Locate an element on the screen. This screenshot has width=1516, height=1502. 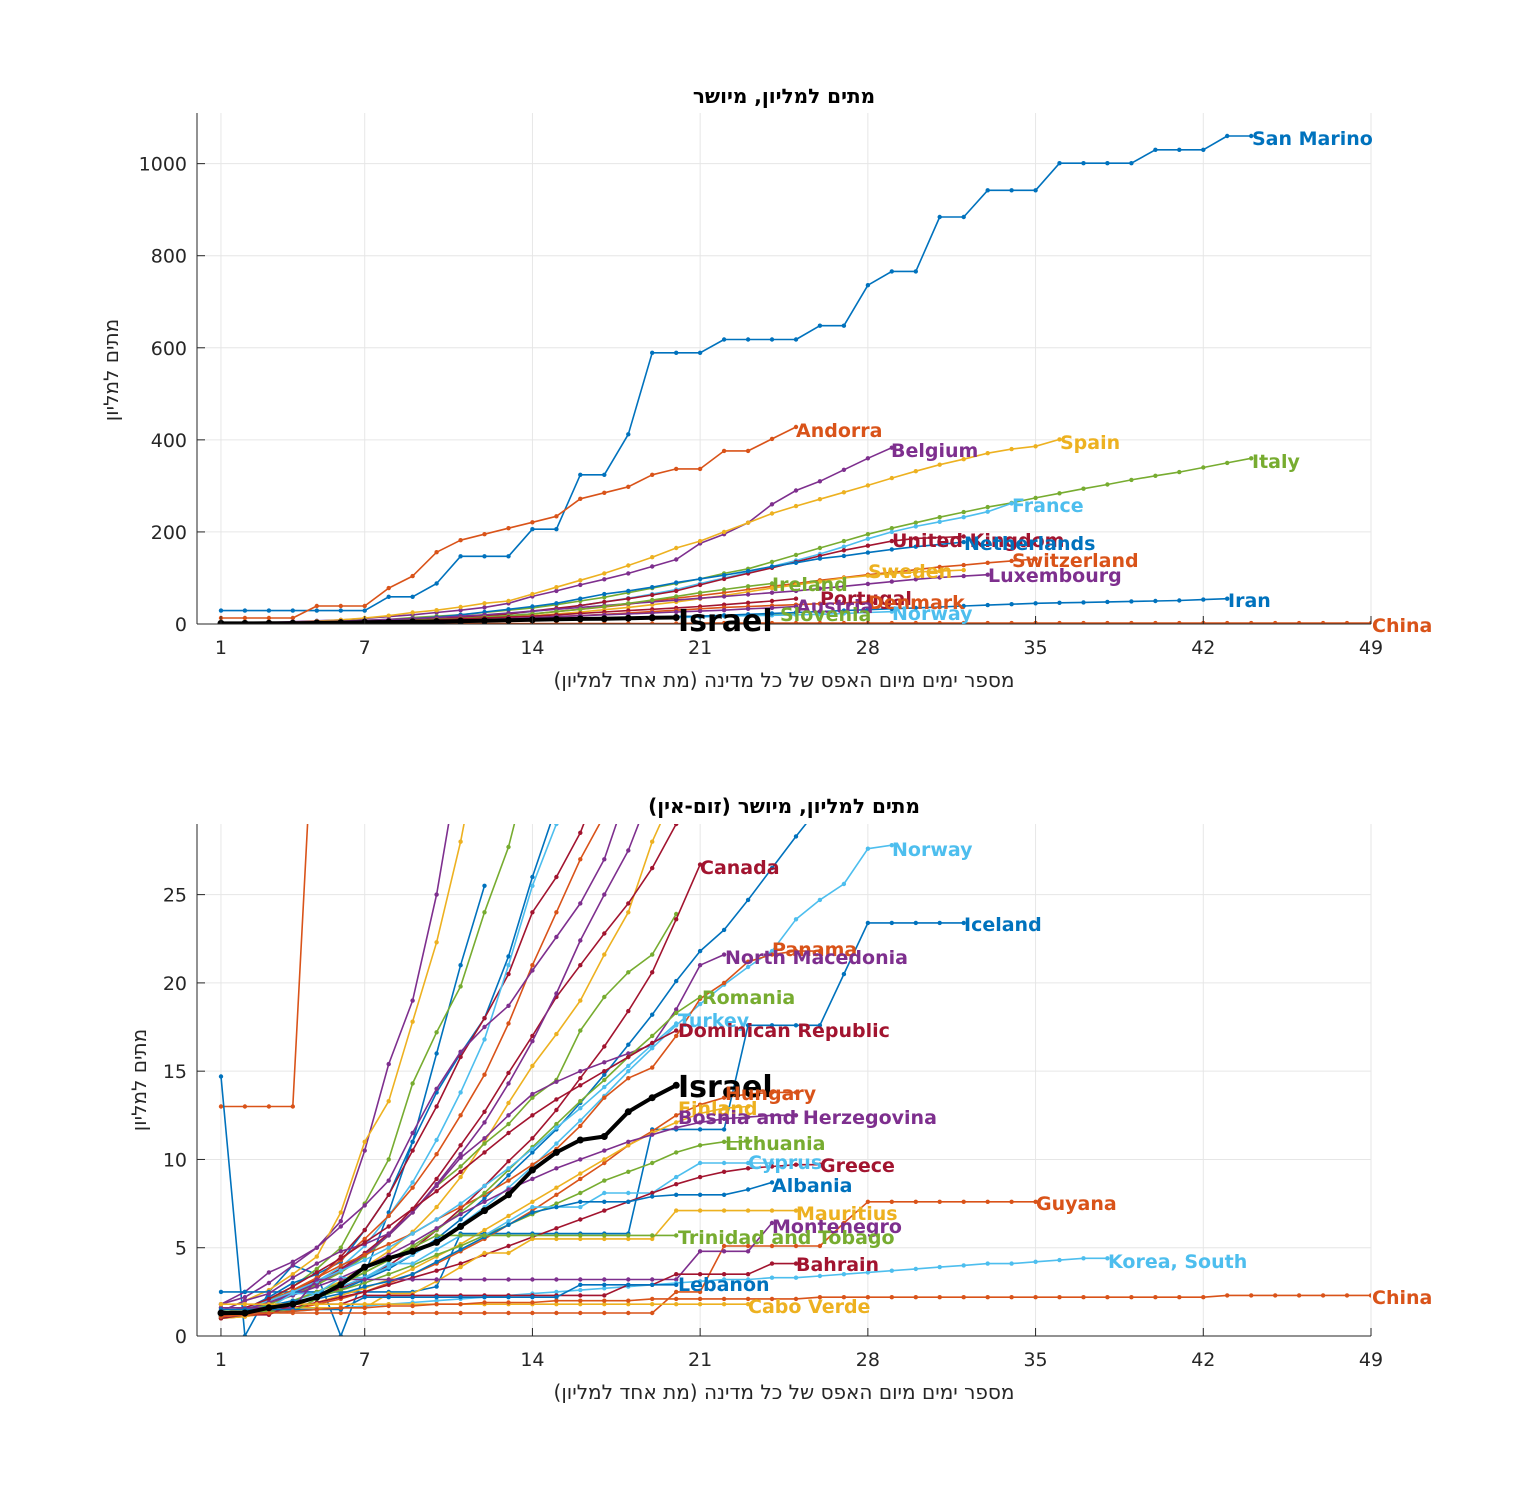
x-tick-label: 7 is located at coordinates (365, 1360).